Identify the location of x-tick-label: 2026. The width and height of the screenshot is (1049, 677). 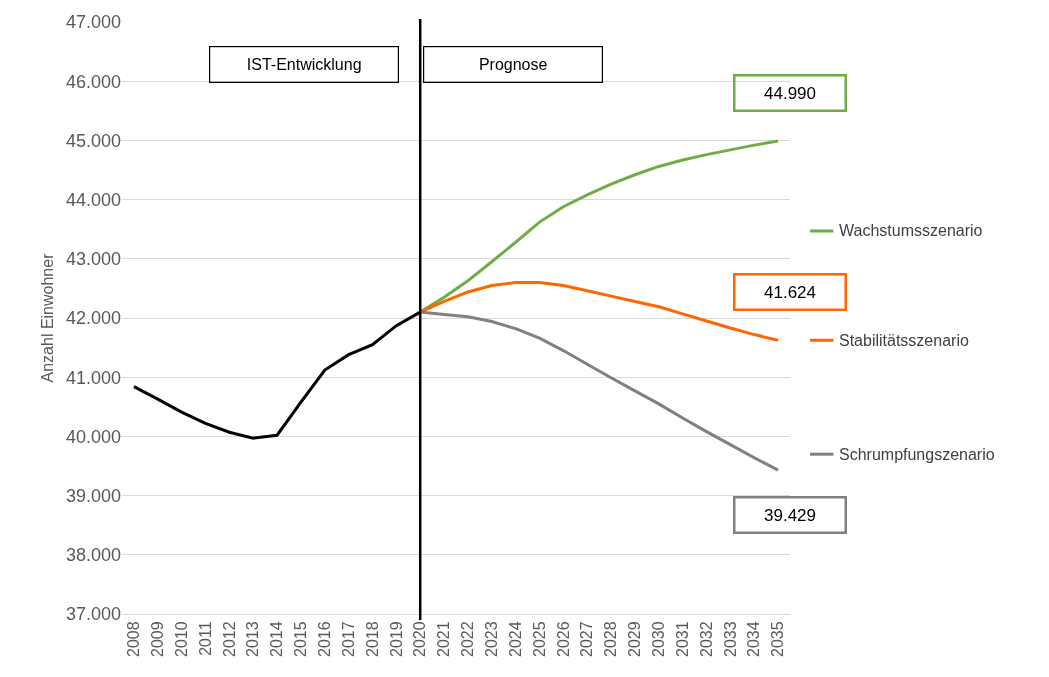
(563, 639).